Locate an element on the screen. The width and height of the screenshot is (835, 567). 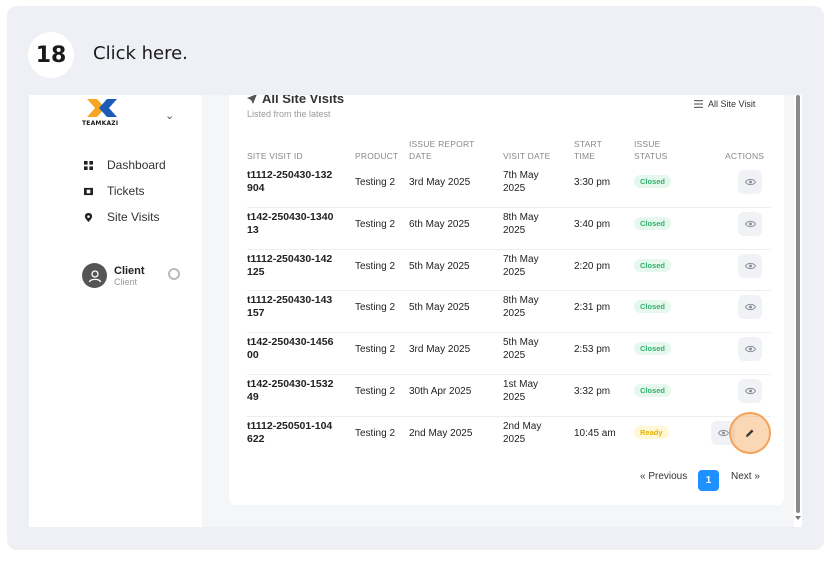
user-profile: Client Client is located at coordinates (113, 275).